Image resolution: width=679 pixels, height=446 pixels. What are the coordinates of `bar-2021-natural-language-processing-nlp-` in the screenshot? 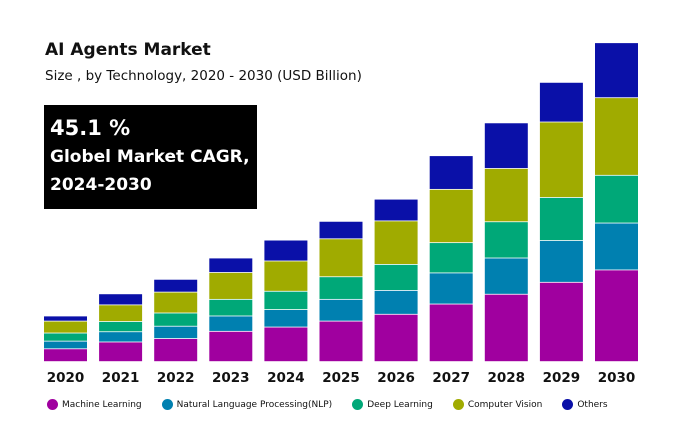 It's located at (121, 337).